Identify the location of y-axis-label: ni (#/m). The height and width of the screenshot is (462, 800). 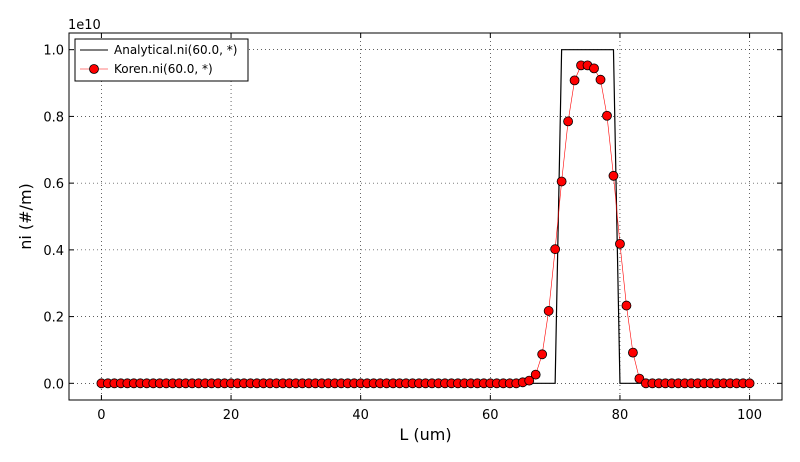
(25, 216).